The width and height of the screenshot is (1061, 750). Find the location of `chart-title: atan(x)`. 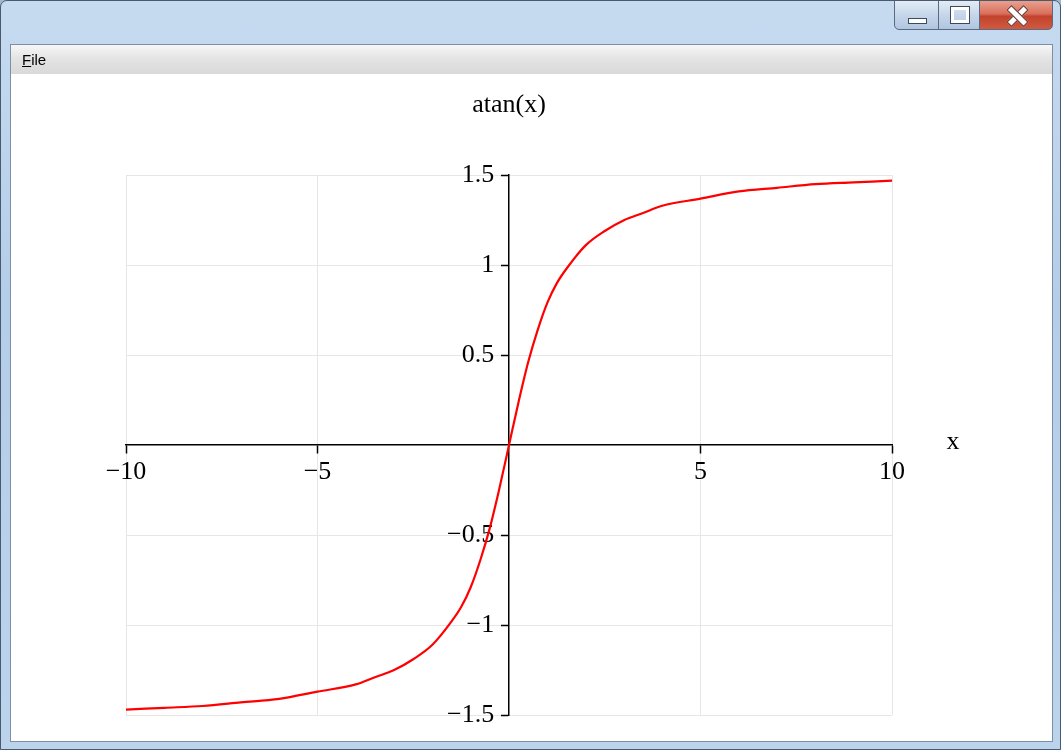

chart-title: atan(x) is located at coordinates (509, 104).